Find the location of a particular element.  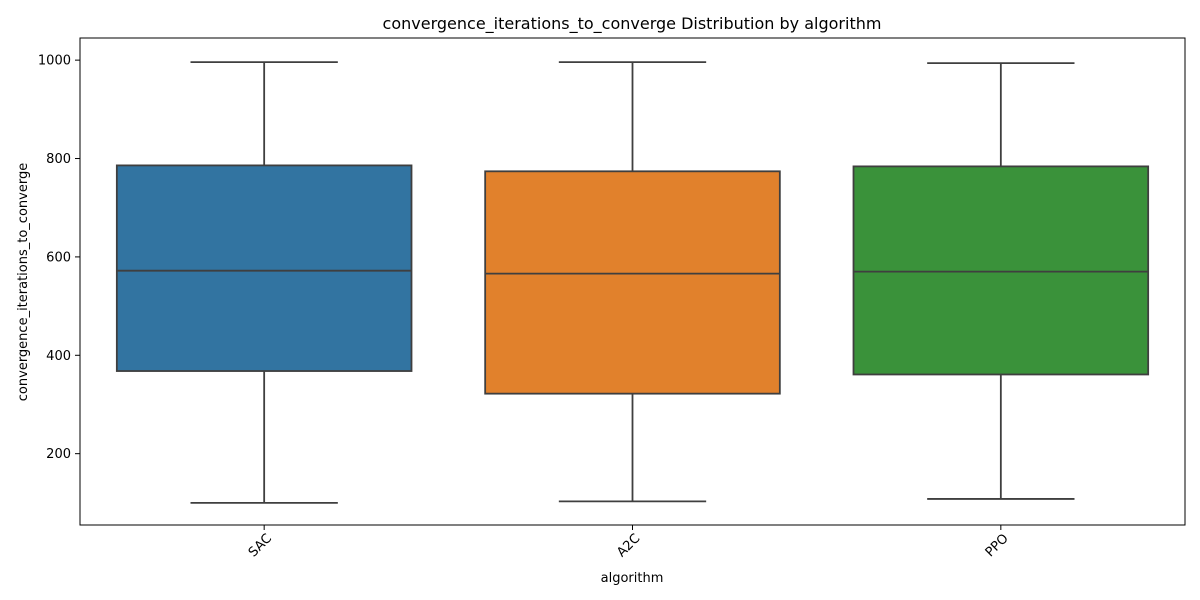

box-ppo is located at coordinates (1001, 270).